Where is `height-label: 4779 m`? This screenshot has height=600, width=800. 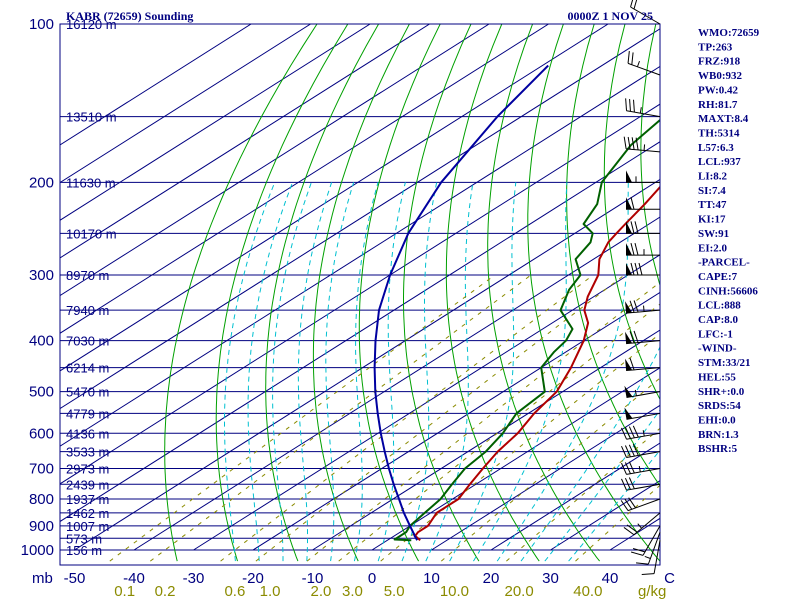 height-label: 4779 m is located at coordinates (87, 413).